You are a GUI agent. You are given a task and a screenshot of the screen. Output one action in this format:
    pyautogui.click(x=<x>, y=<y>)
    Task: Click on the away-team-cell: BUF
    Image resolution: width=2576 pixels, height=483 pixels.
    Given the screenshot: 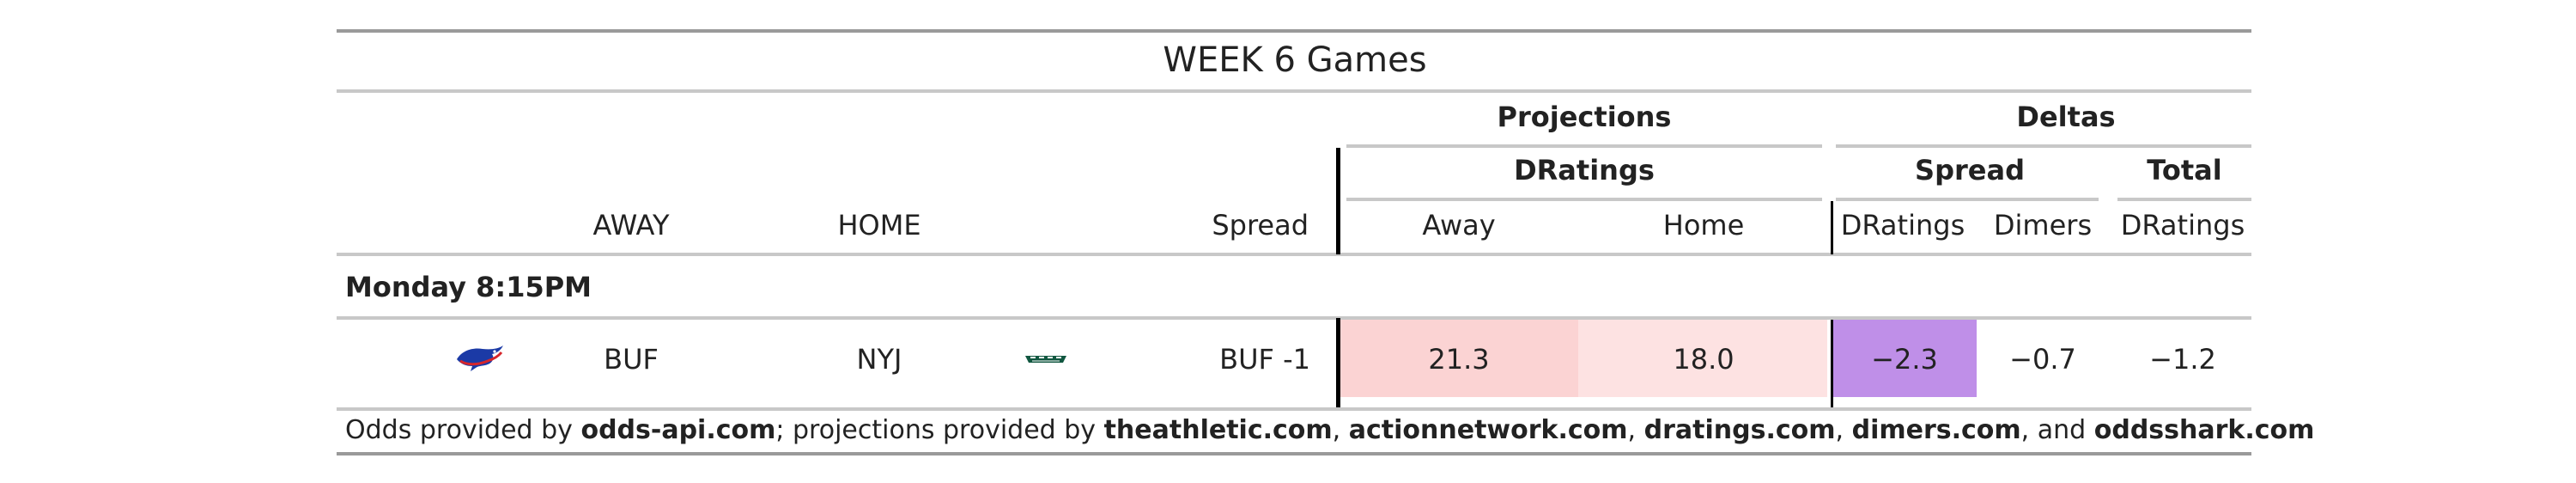 What is the action you would take?
    pyautogui.click(x=631, y=359)
    